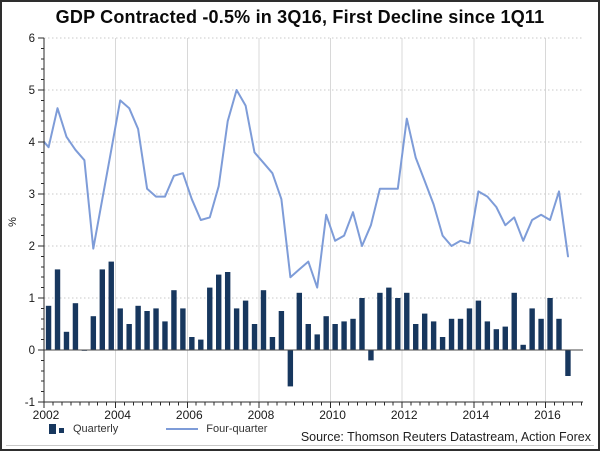 This screenshot has width=600, height=451. Describe the element at coordinates (300, 445) in the screenshot. I see `separator-line` at that location.